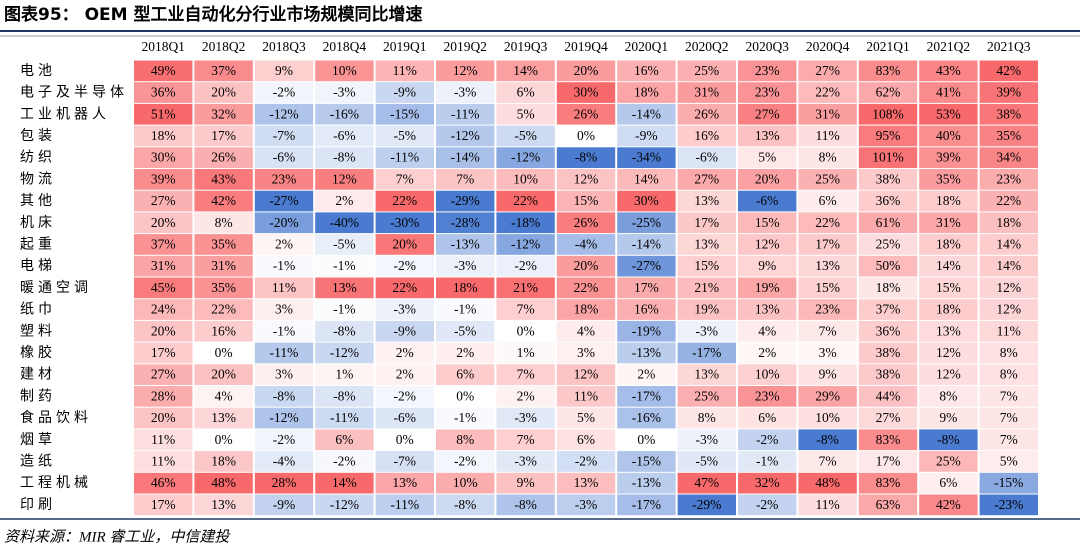  Describe the element at coordinates (646, 504) in the screenshot. I see `cell-label: -17%` at that location.